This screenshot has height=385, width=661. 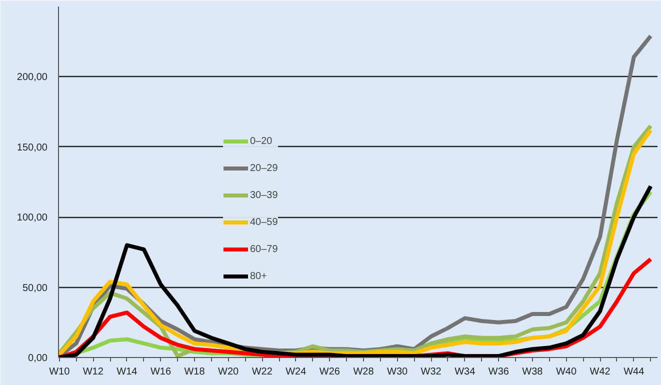 I want to click on x-tick-label: W22, so click(x=262, y=372).